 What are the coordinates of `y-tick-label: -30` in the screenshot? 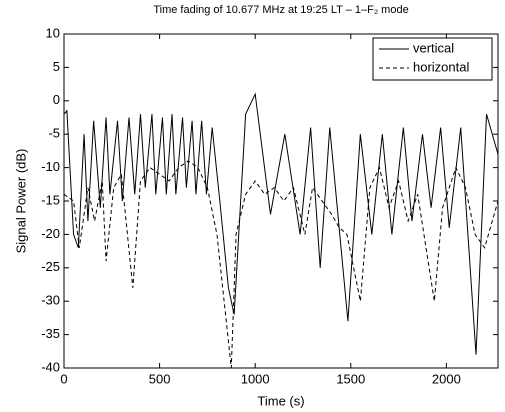 It's located at (50, 300).